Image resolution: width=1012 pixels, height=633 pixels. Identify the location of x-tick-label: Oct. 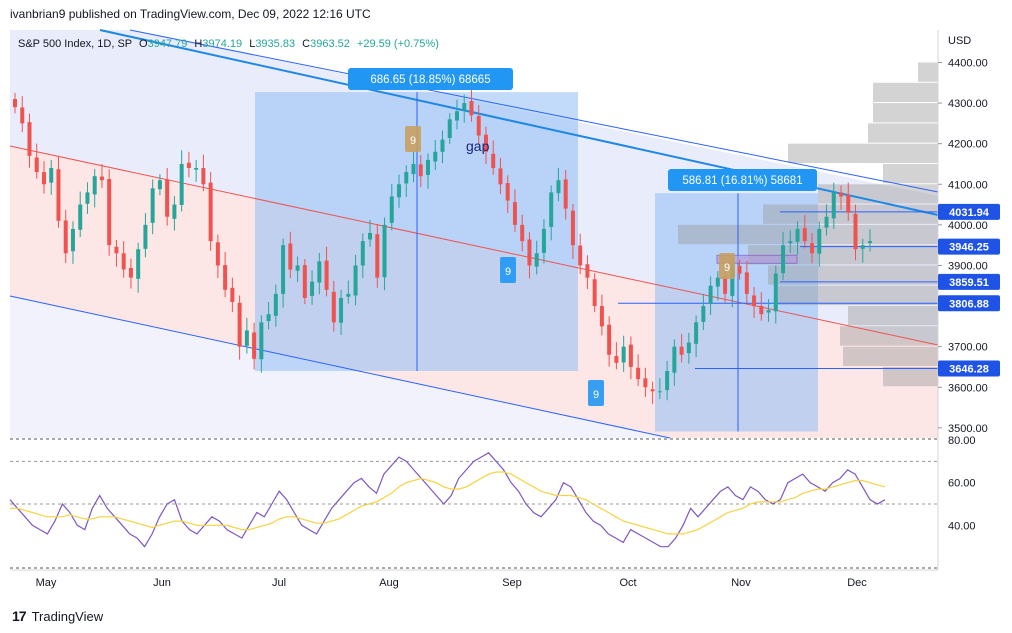
(627, 583).